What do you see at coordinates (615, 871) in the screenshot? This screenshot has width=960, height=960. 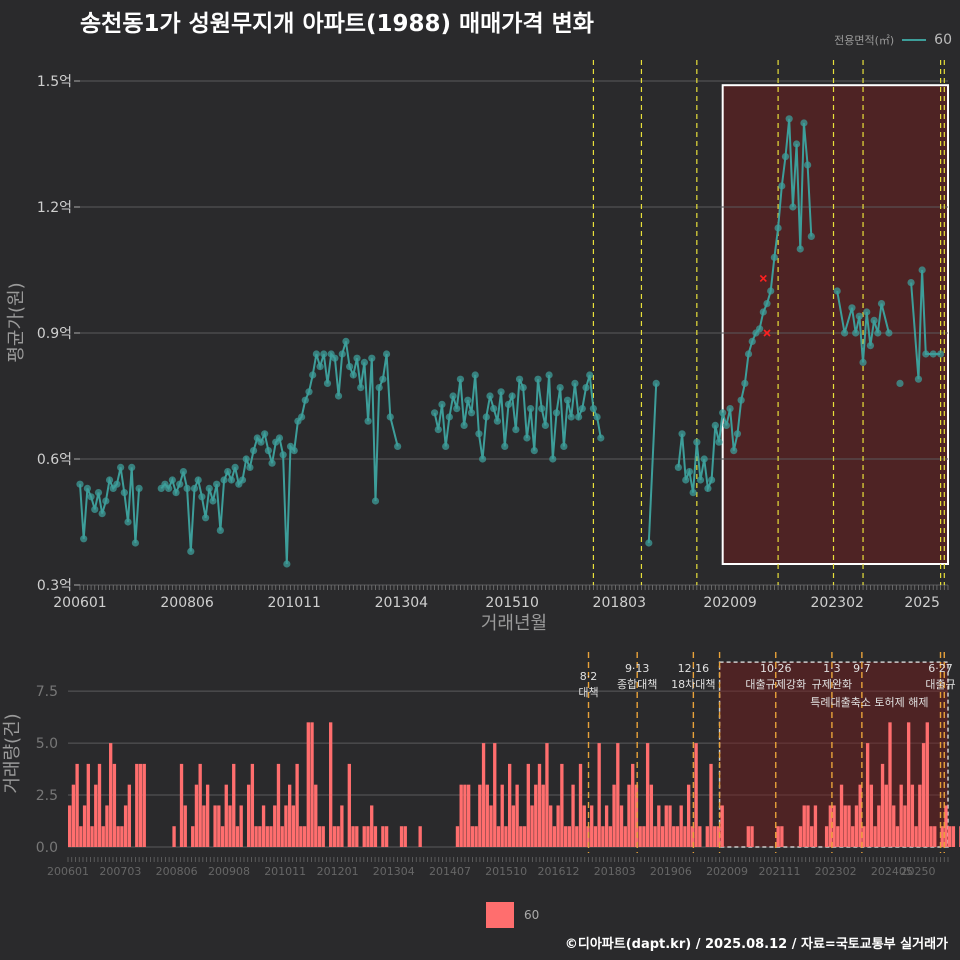 I see `x-tick-label: 201803` at bounding box center [615, 871].